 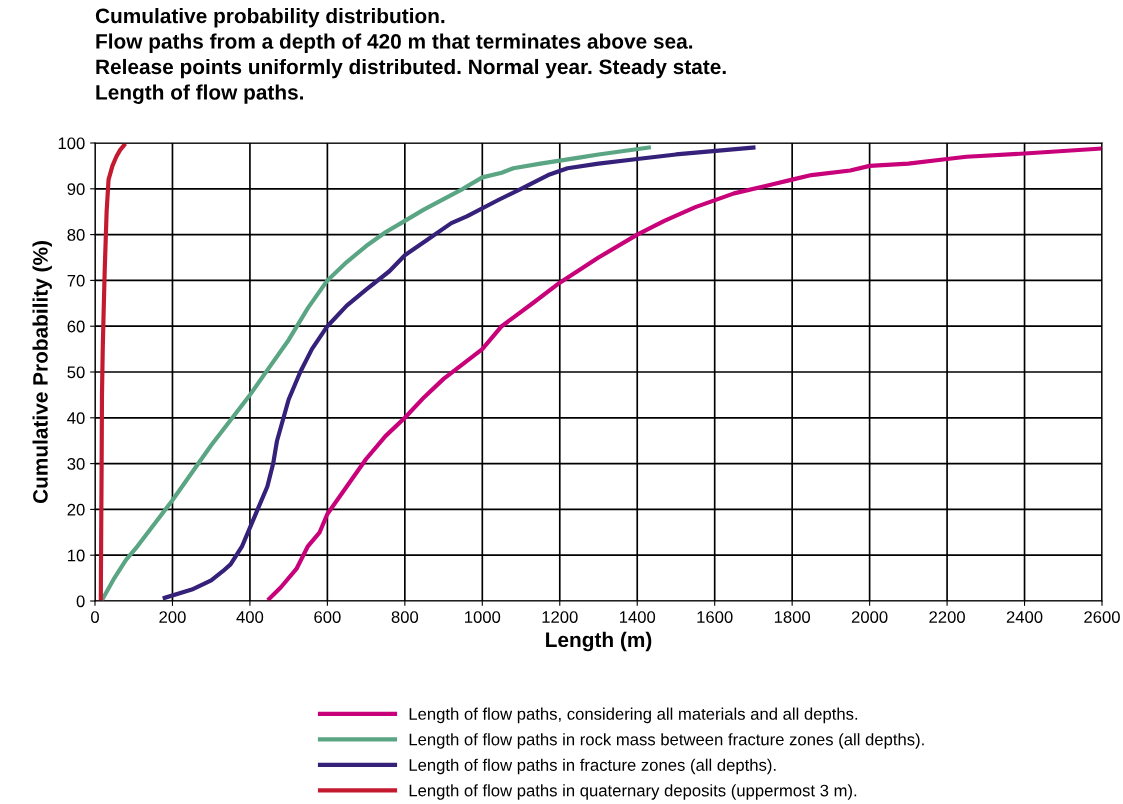 I want to click on y-tick-label: 30, so click(x=76, y=464).